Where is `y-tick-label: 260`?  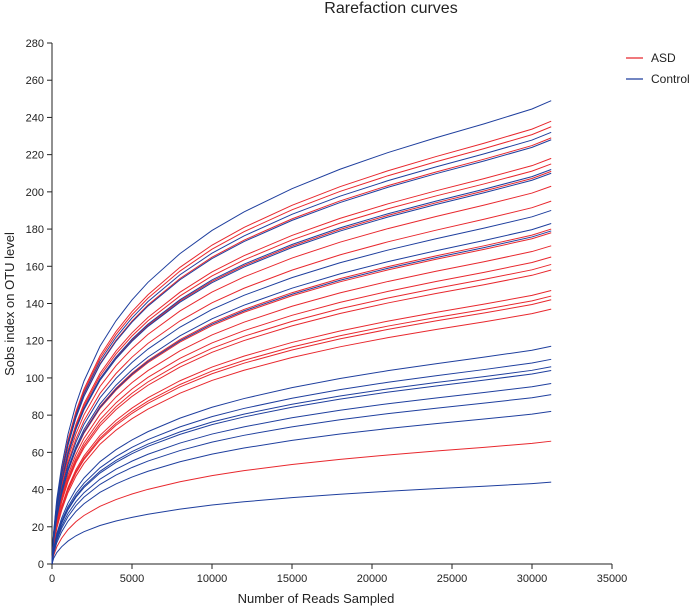 y-tick-label: 260 is located at coordinates (35, 81).